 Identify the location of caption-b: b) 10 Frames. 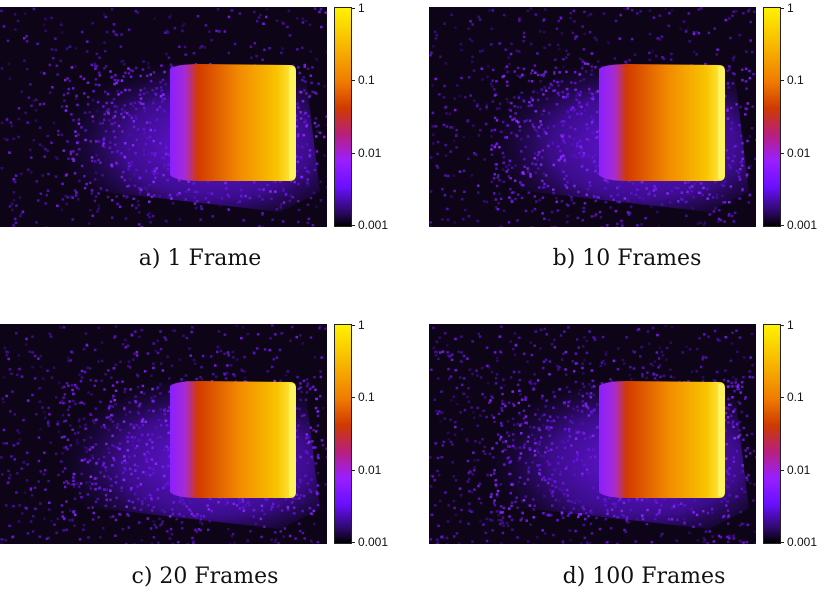
(627, 258).